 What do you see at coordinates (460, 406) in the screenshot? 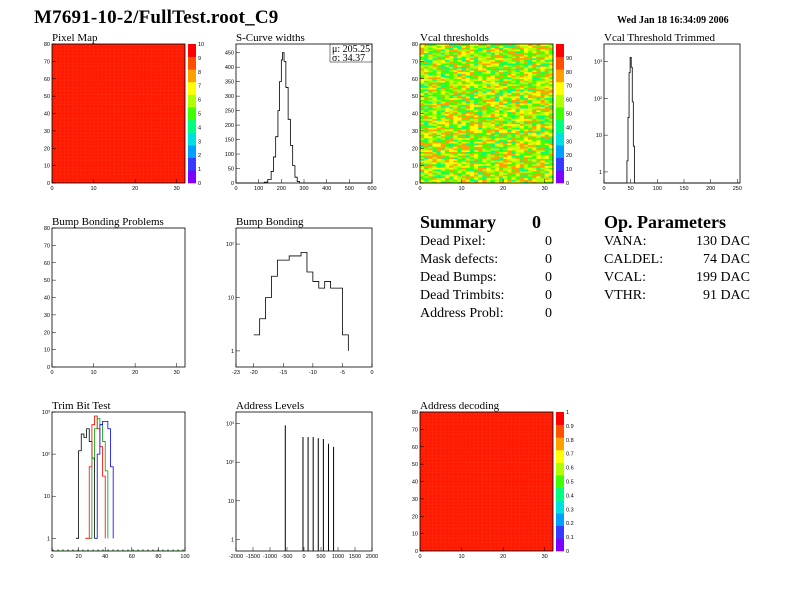
I see `address-decoding-title: Address decoding` at bounding box center [460, 406].